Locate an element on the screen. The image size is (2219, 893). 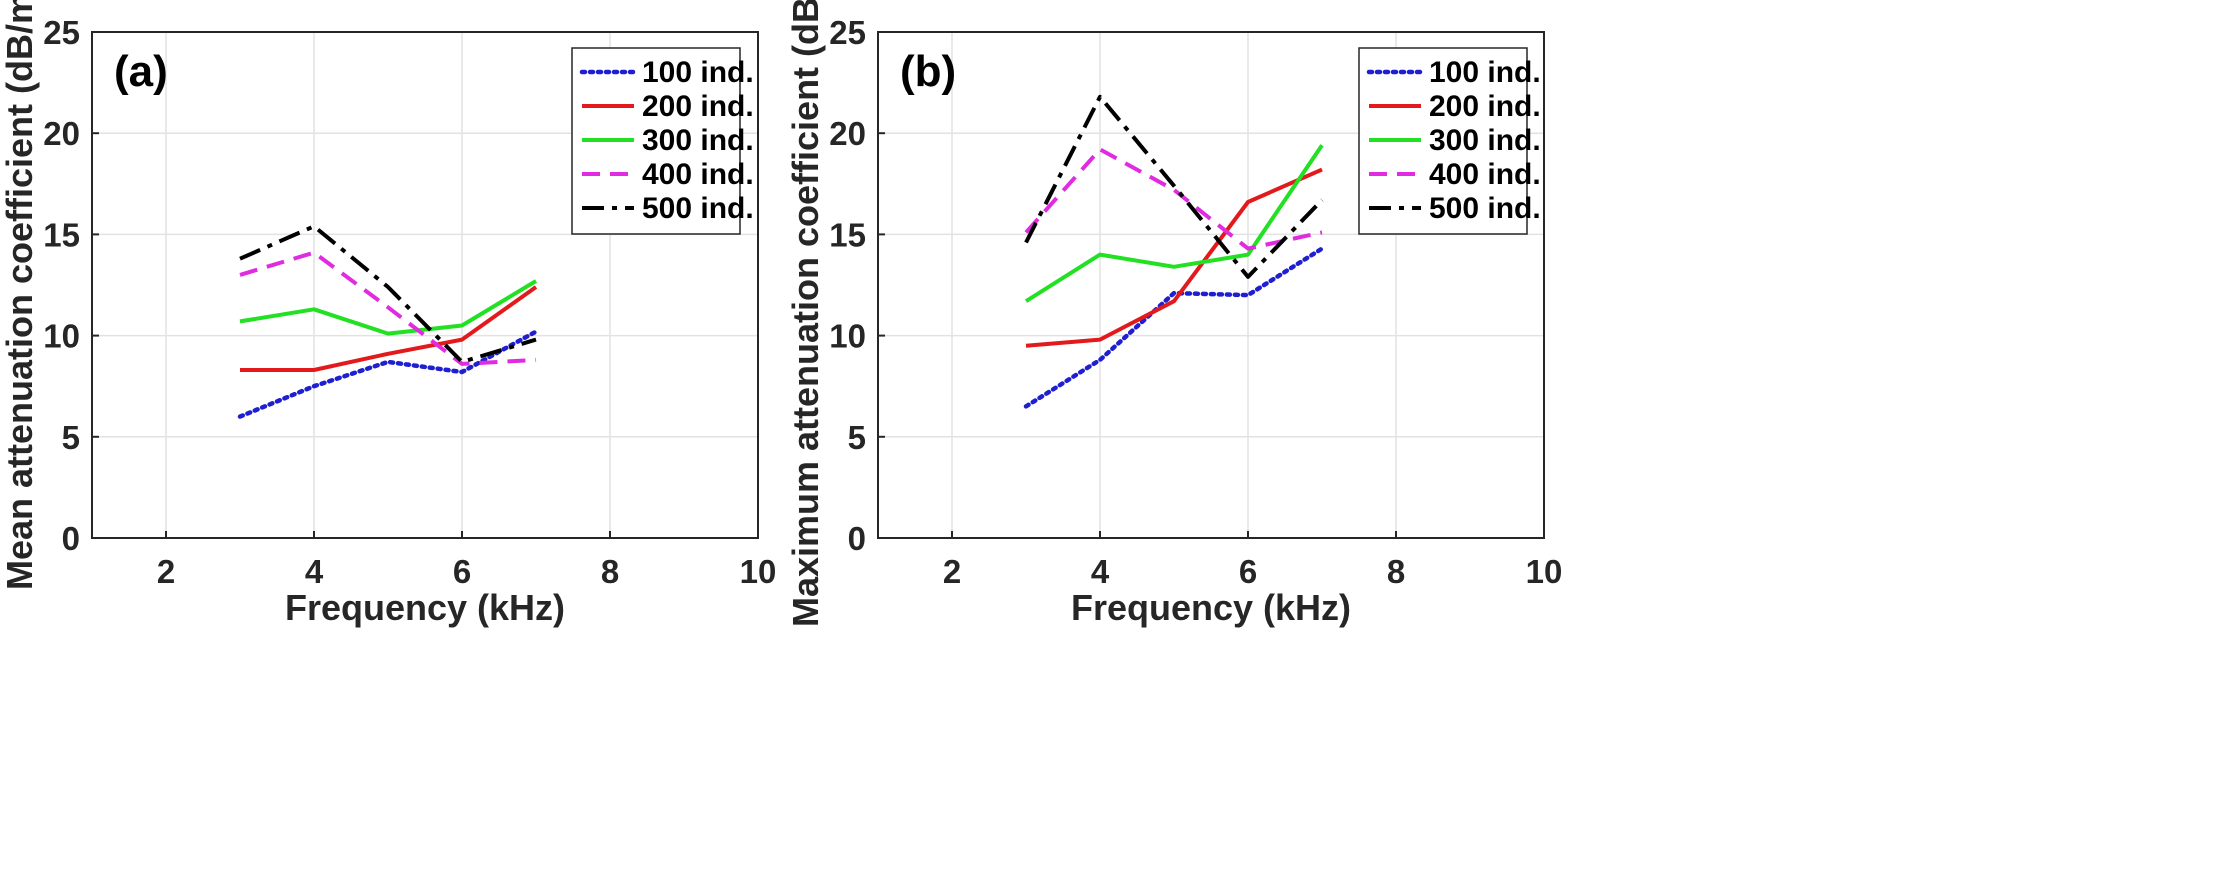
panel-label: (a) is located at coordinates (141, 71).